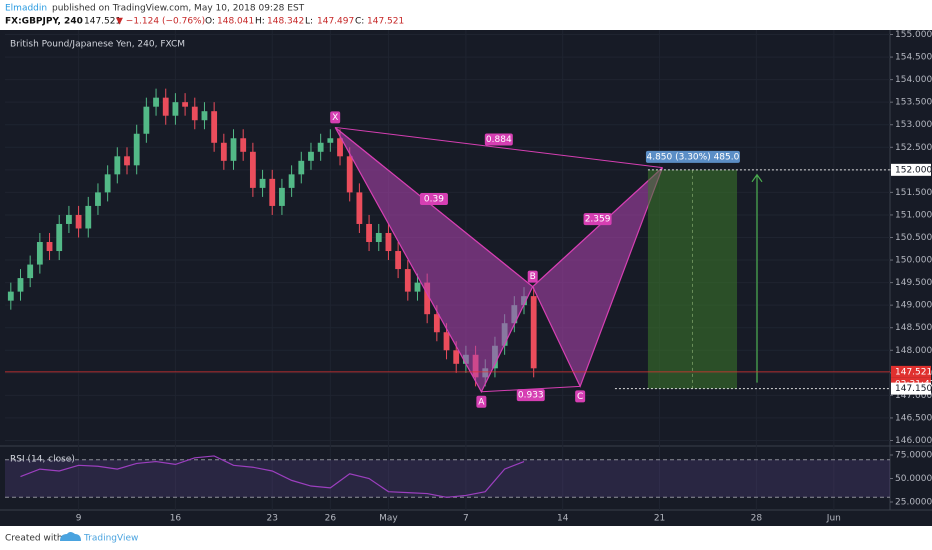  What do you see at coordinates (913, 396) in the screenshot?
I see `y-tick-label: 147.000` at bounding box center [913, 396].